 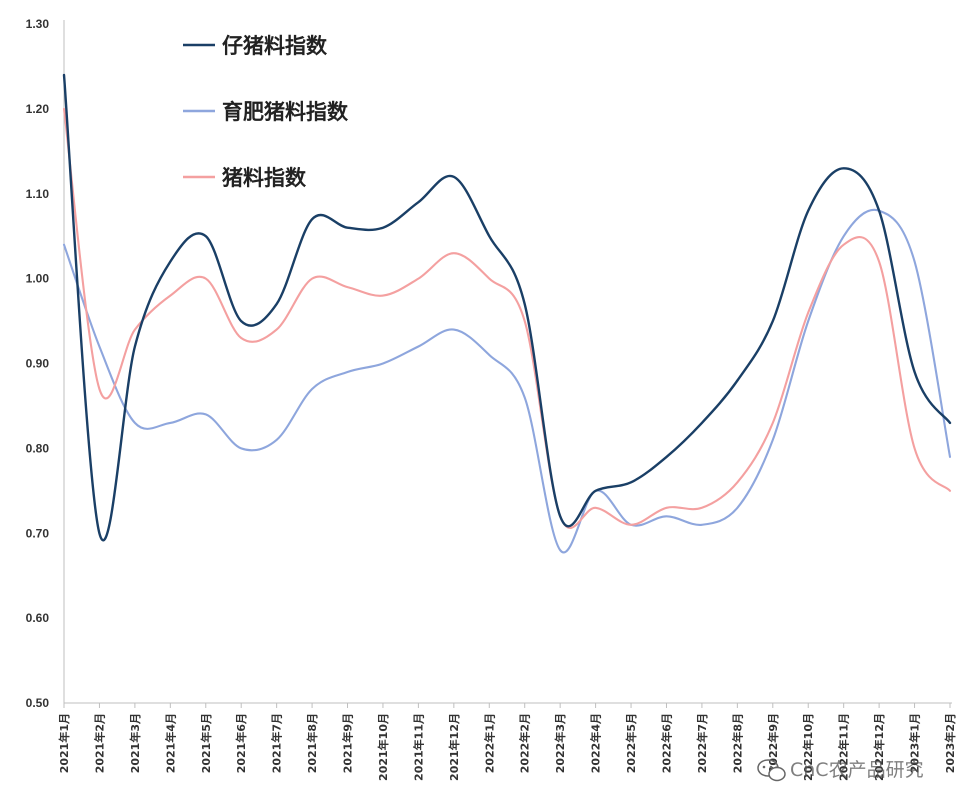 What do you see at coordinates (666, 743) in the screenshot?
I see `x-tick-label: 2022年6月` at bounding box center [666, 743].